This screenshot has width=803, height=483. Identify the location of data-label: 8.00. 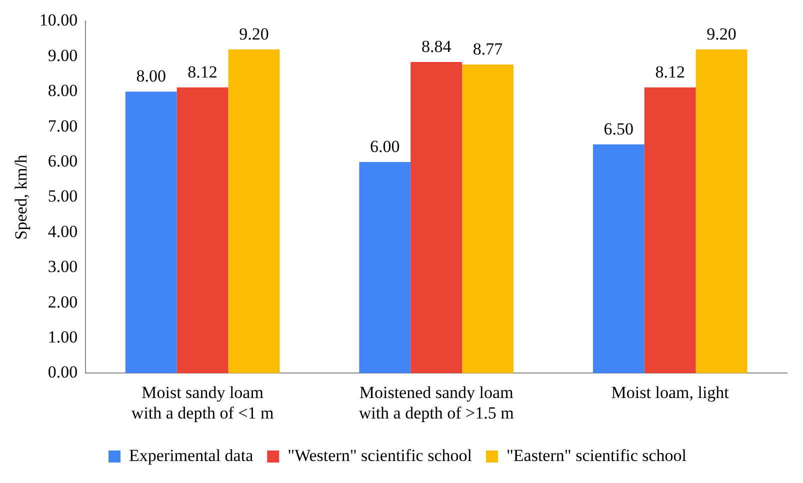
(151, 76).